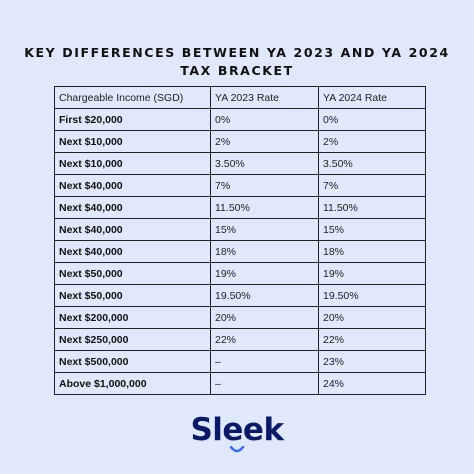  Describe the element at coordinates (372, 317) in the screenshot. I see `cell-ya-2024-rate: 20%` at that location.